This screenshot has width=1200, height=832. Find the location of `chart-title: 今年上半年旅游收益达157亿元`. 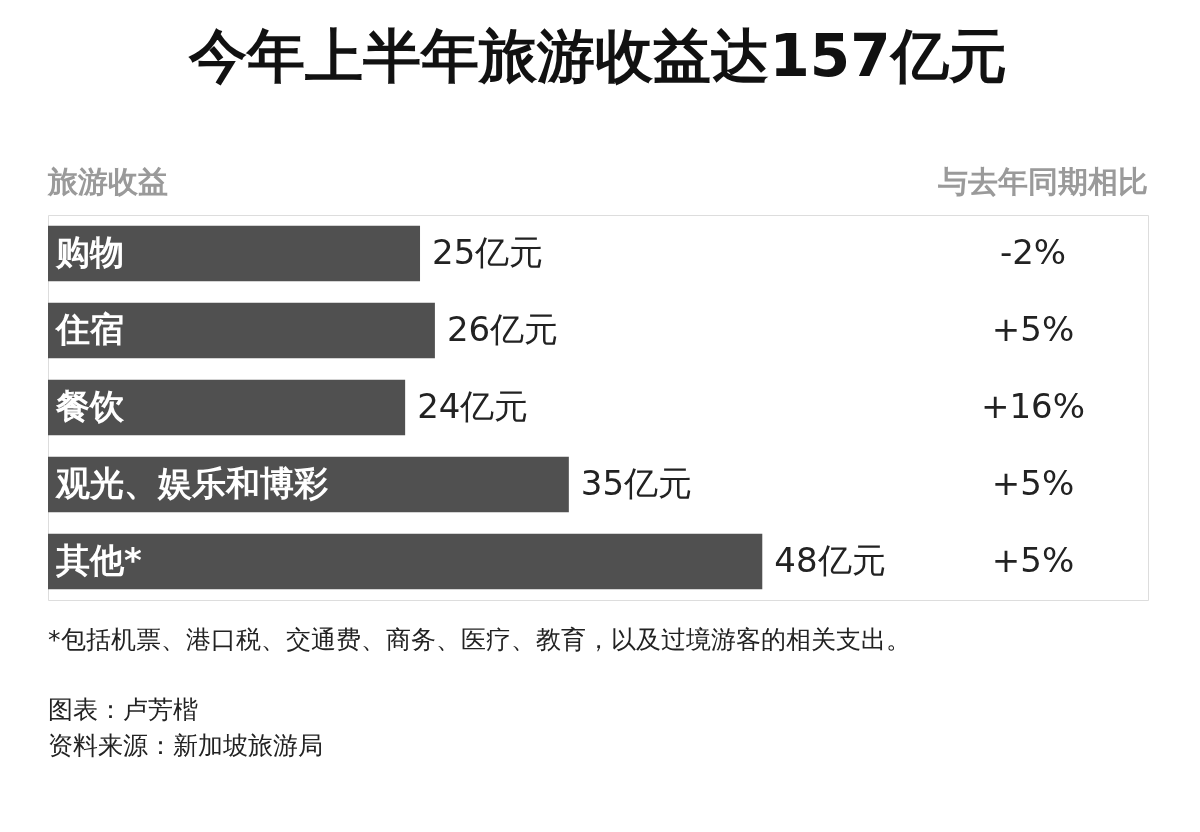

chart-title: 今年上半年旅游收益达157亿元 is located at coordinates (597, 56).